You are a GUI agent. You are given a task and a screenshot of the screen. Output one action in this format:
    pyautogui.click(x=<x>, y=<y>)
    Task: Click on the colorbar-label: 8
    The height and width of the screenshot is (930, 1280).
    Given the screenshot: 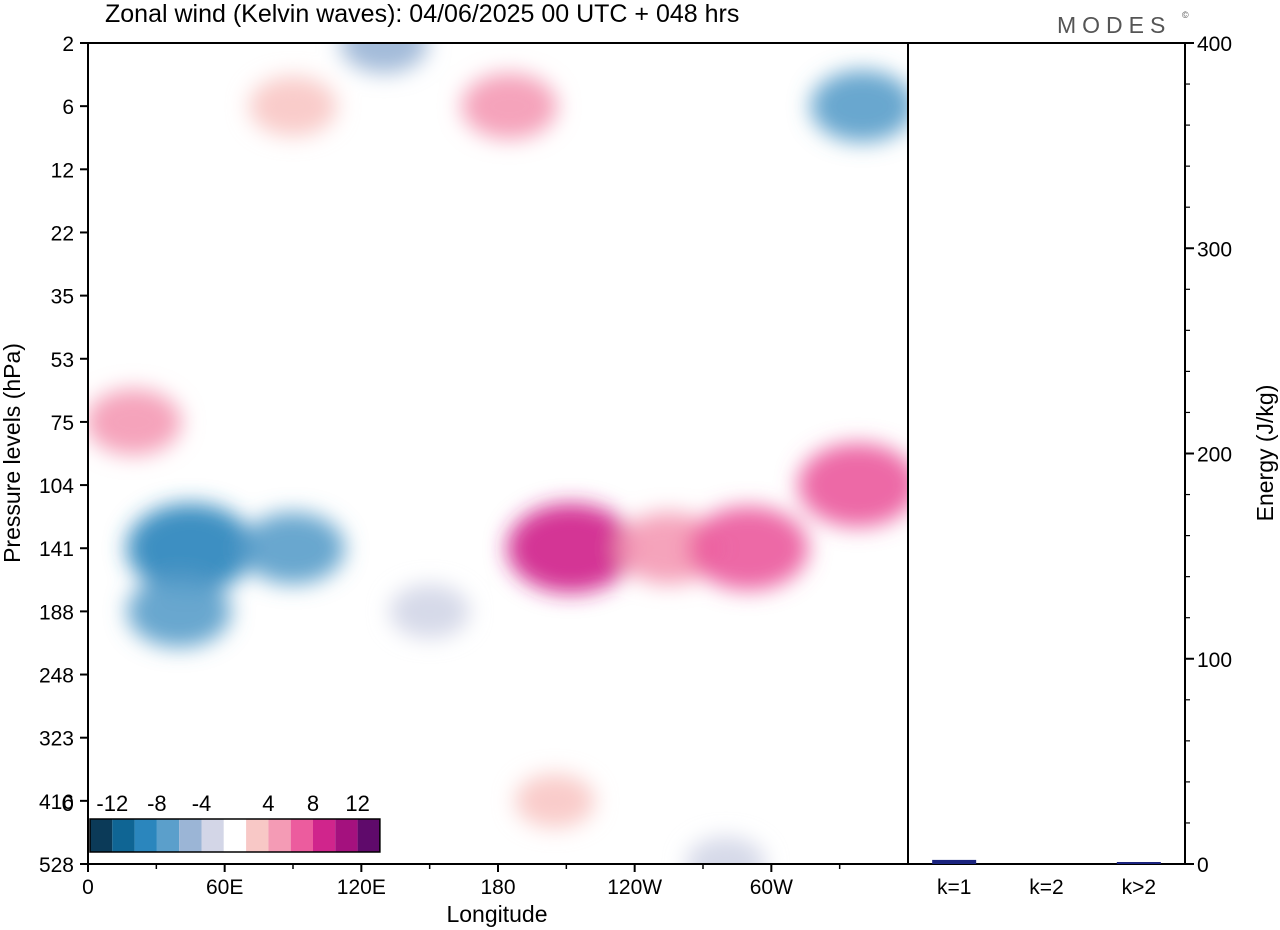 What is the action you would take?
    pyautogui.click(x=313, y=803)
    